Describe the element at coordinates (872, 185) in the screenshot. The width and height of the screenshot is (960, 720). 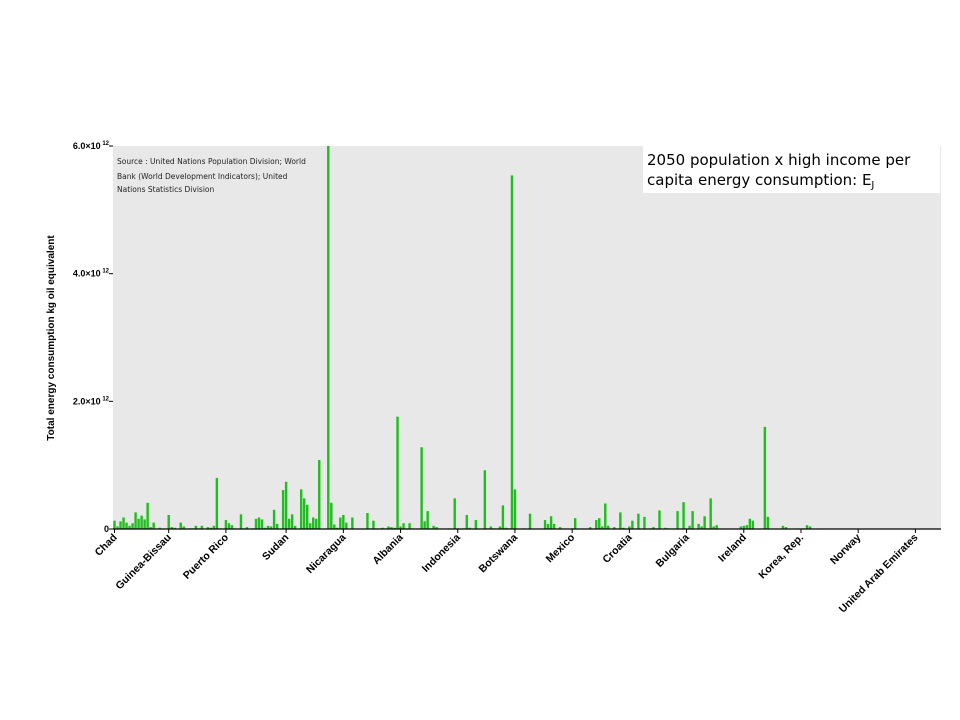
I see `chart-title-subscript: J` at that location.